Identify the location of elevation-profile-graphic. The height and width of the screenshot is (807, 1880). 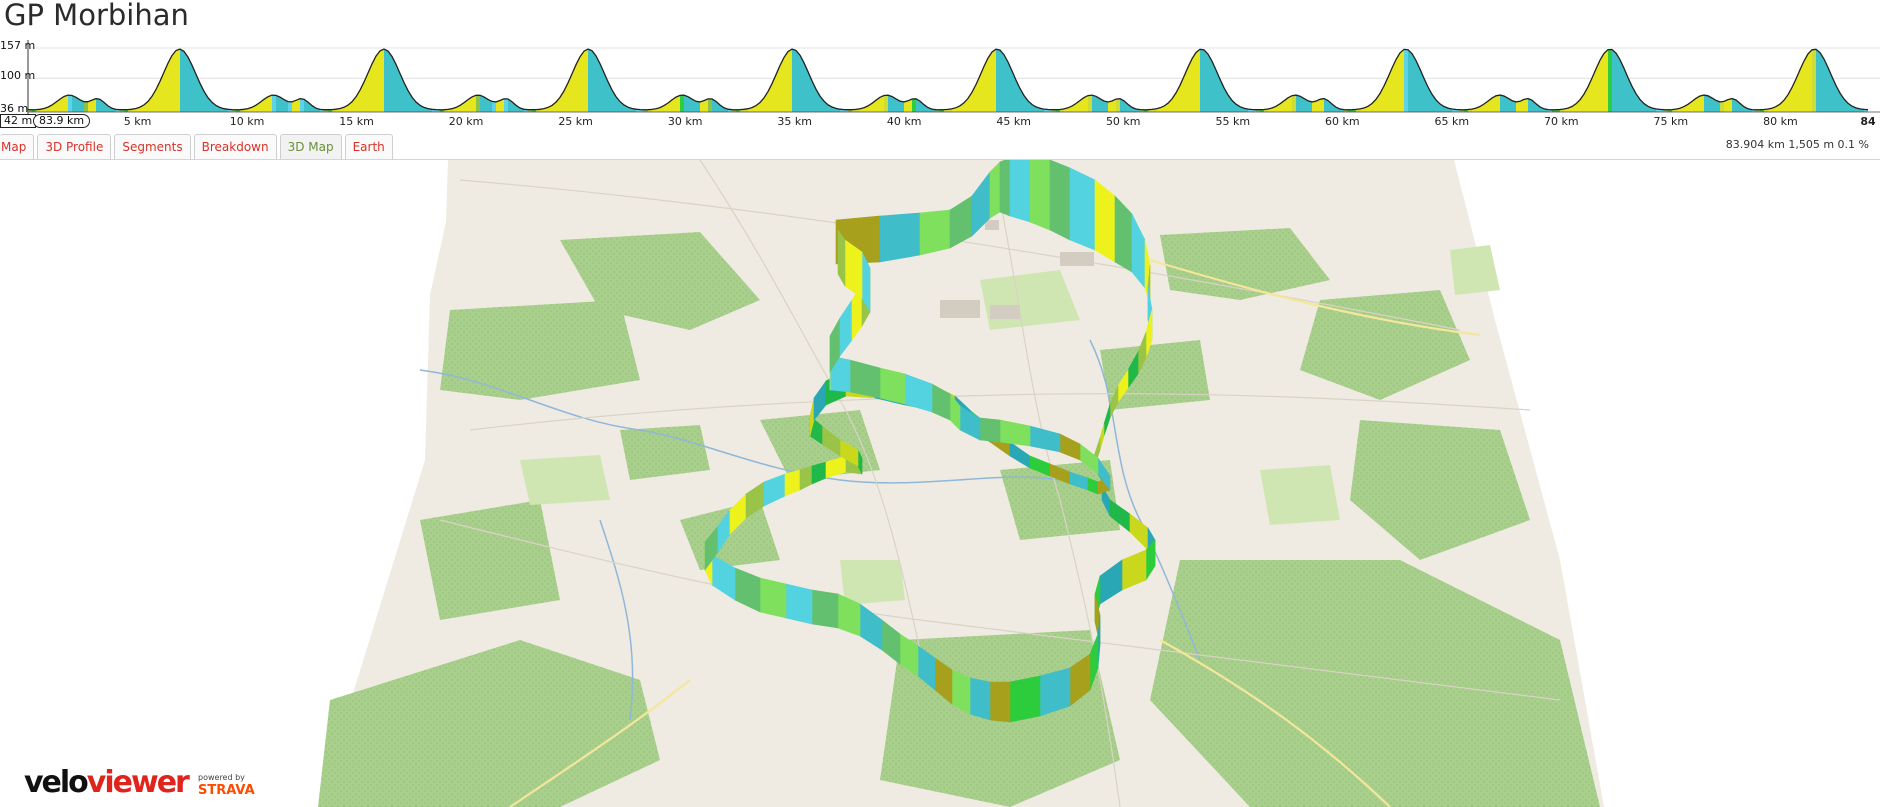
(940, 85).